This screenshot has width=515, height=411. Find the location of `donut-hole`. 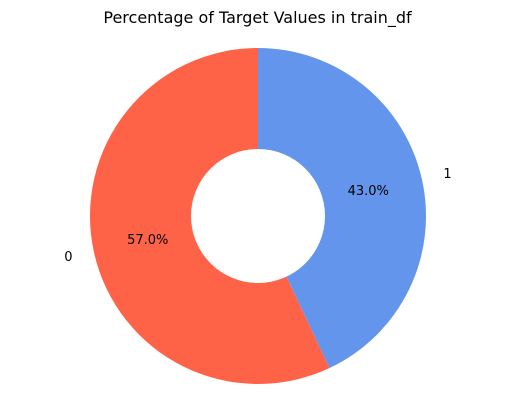

donut-hole is located at coordinates (258, 216).